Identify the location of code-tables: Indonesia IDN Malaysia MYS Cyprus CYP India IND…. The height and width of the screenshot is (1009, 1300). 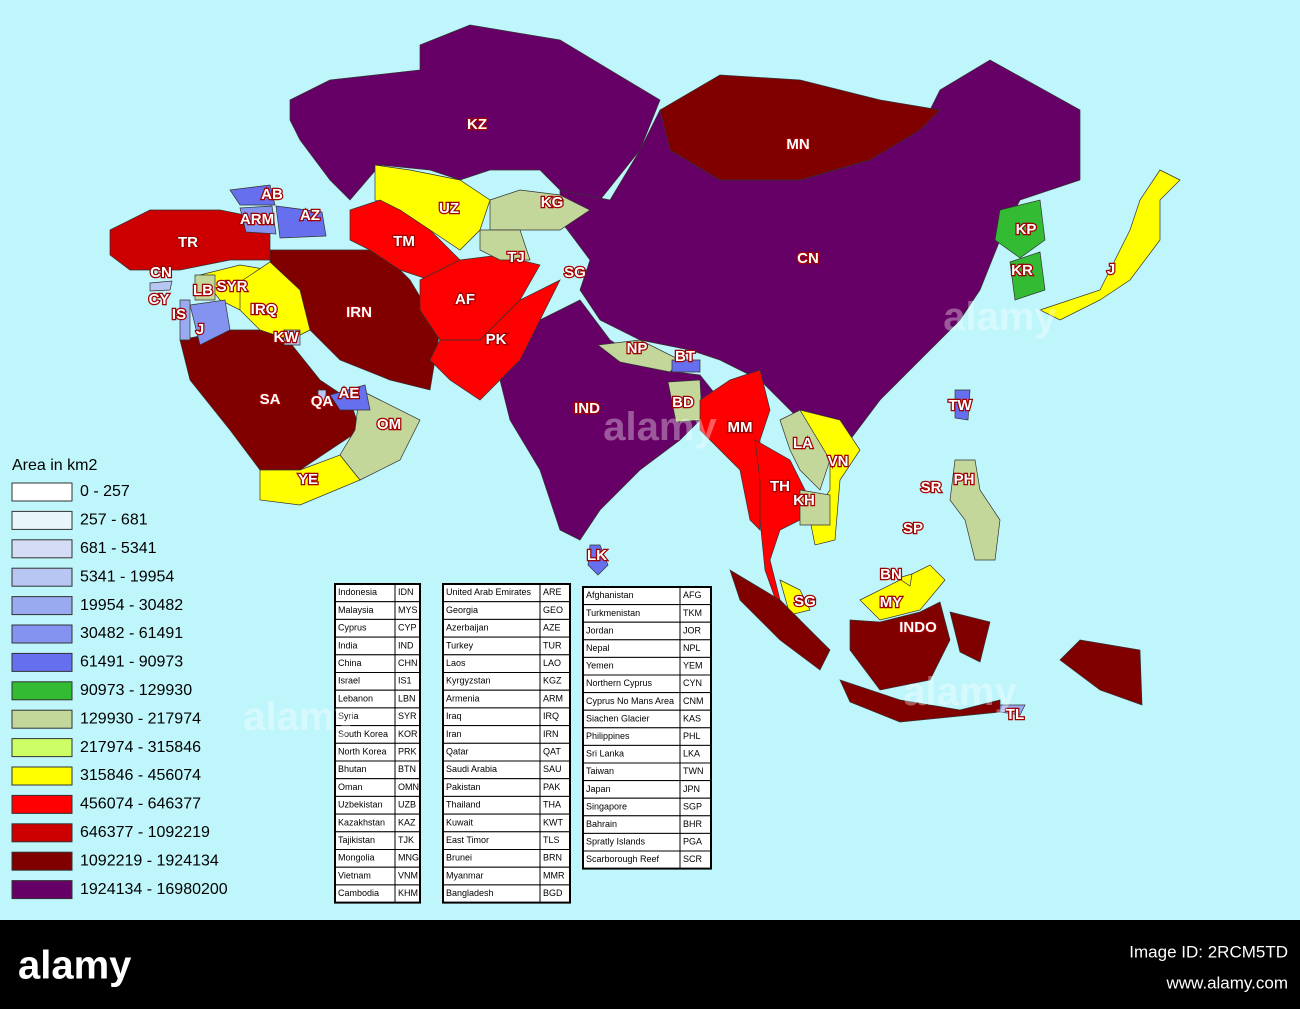
(523, 743).